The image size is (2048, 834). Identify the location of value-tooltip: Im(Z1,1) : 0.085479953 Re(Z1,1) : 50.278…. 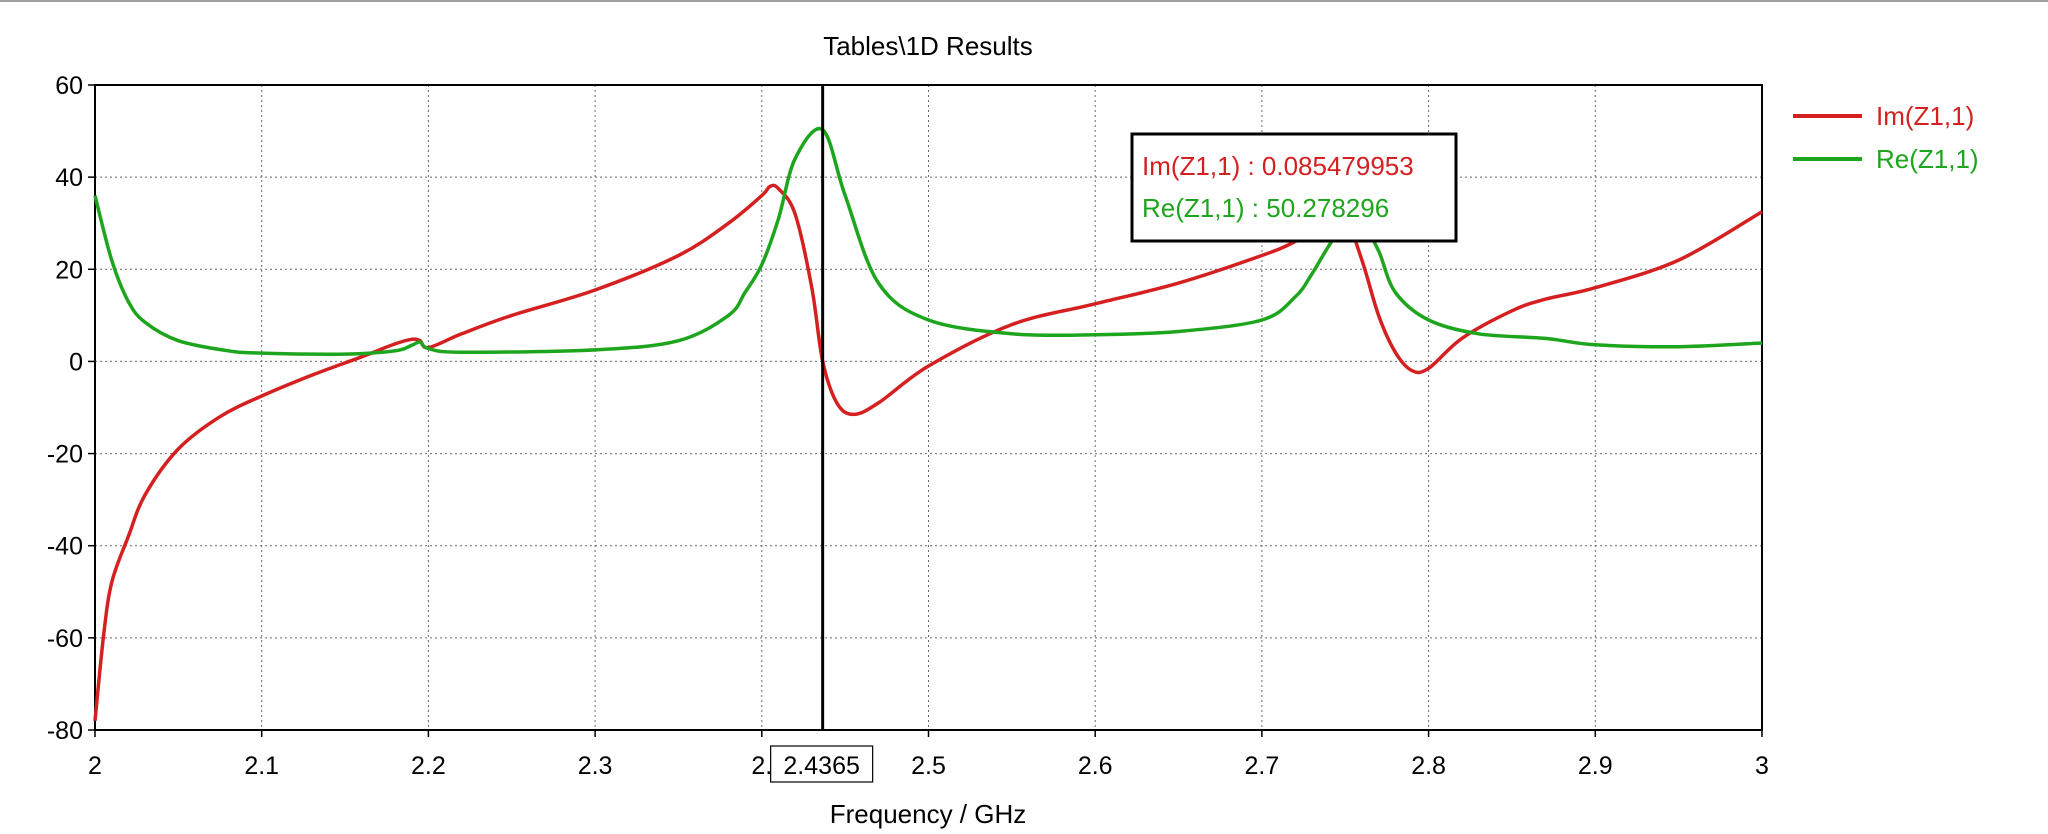
(1294, 187).